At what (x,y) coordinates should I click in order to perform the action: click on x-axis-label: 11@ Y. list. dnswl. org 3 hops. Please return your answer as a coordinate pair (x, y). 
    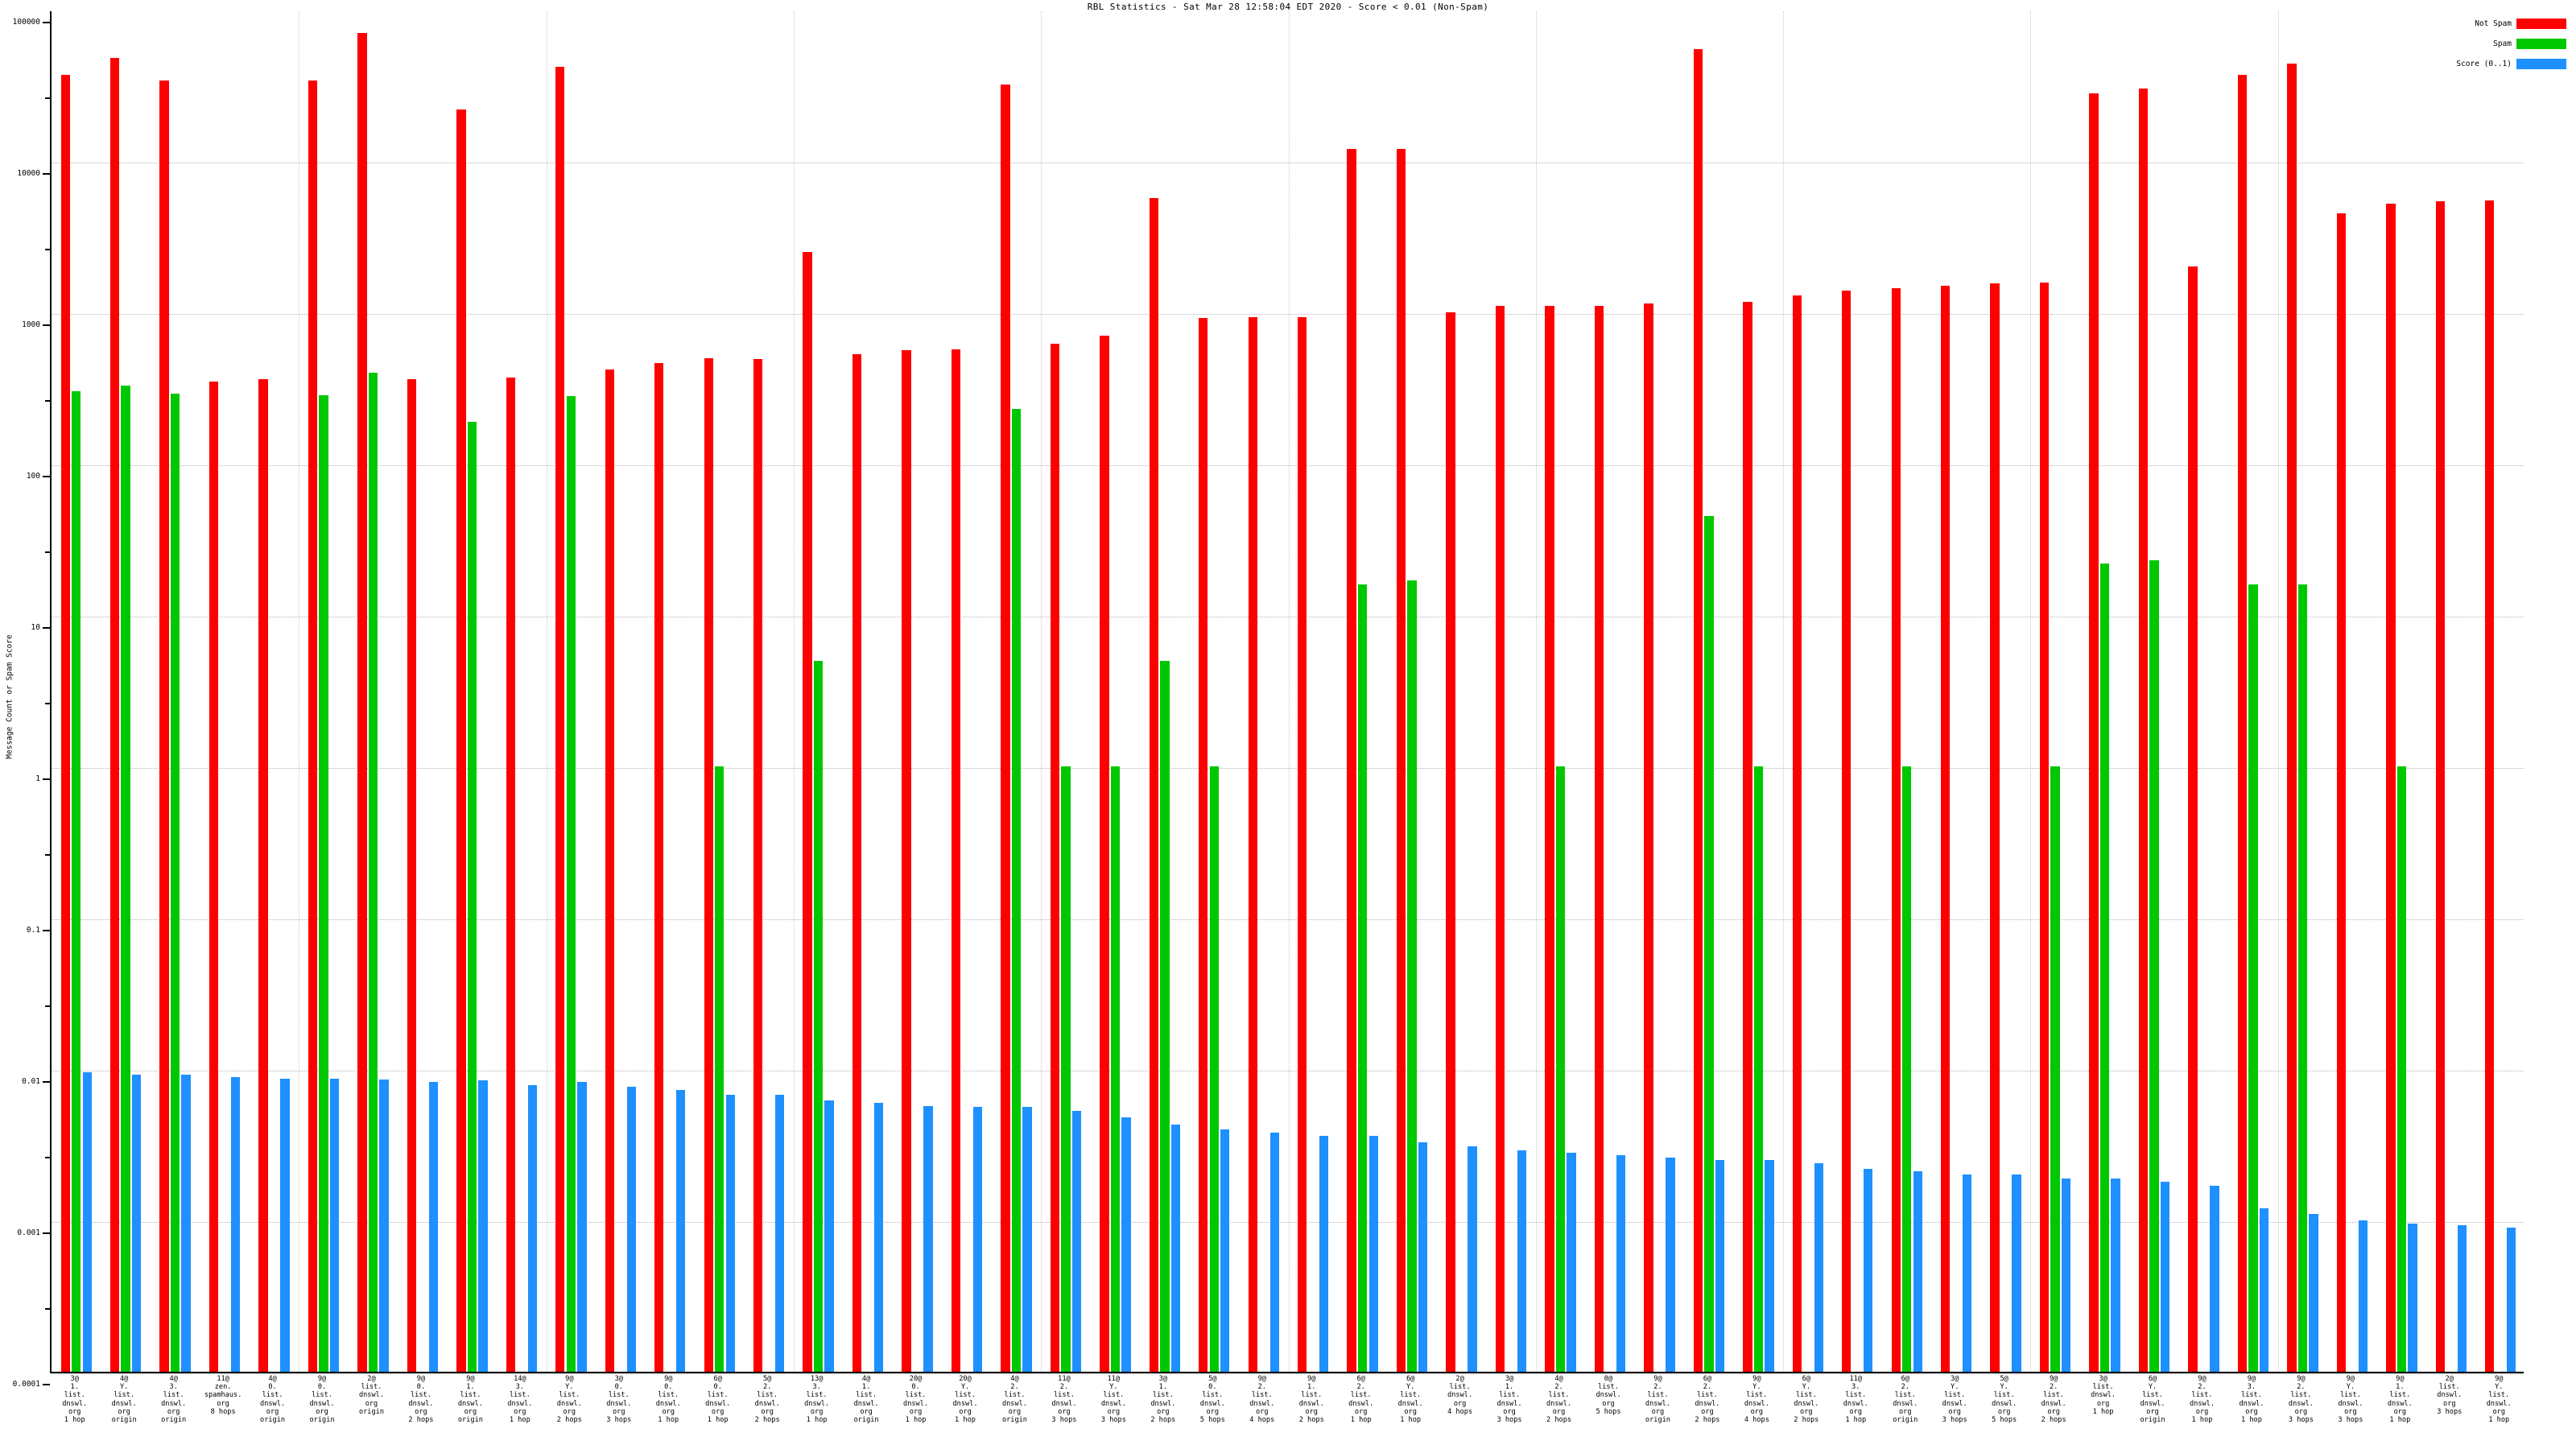
    Looking at the image, I should click on (1113, 1399).